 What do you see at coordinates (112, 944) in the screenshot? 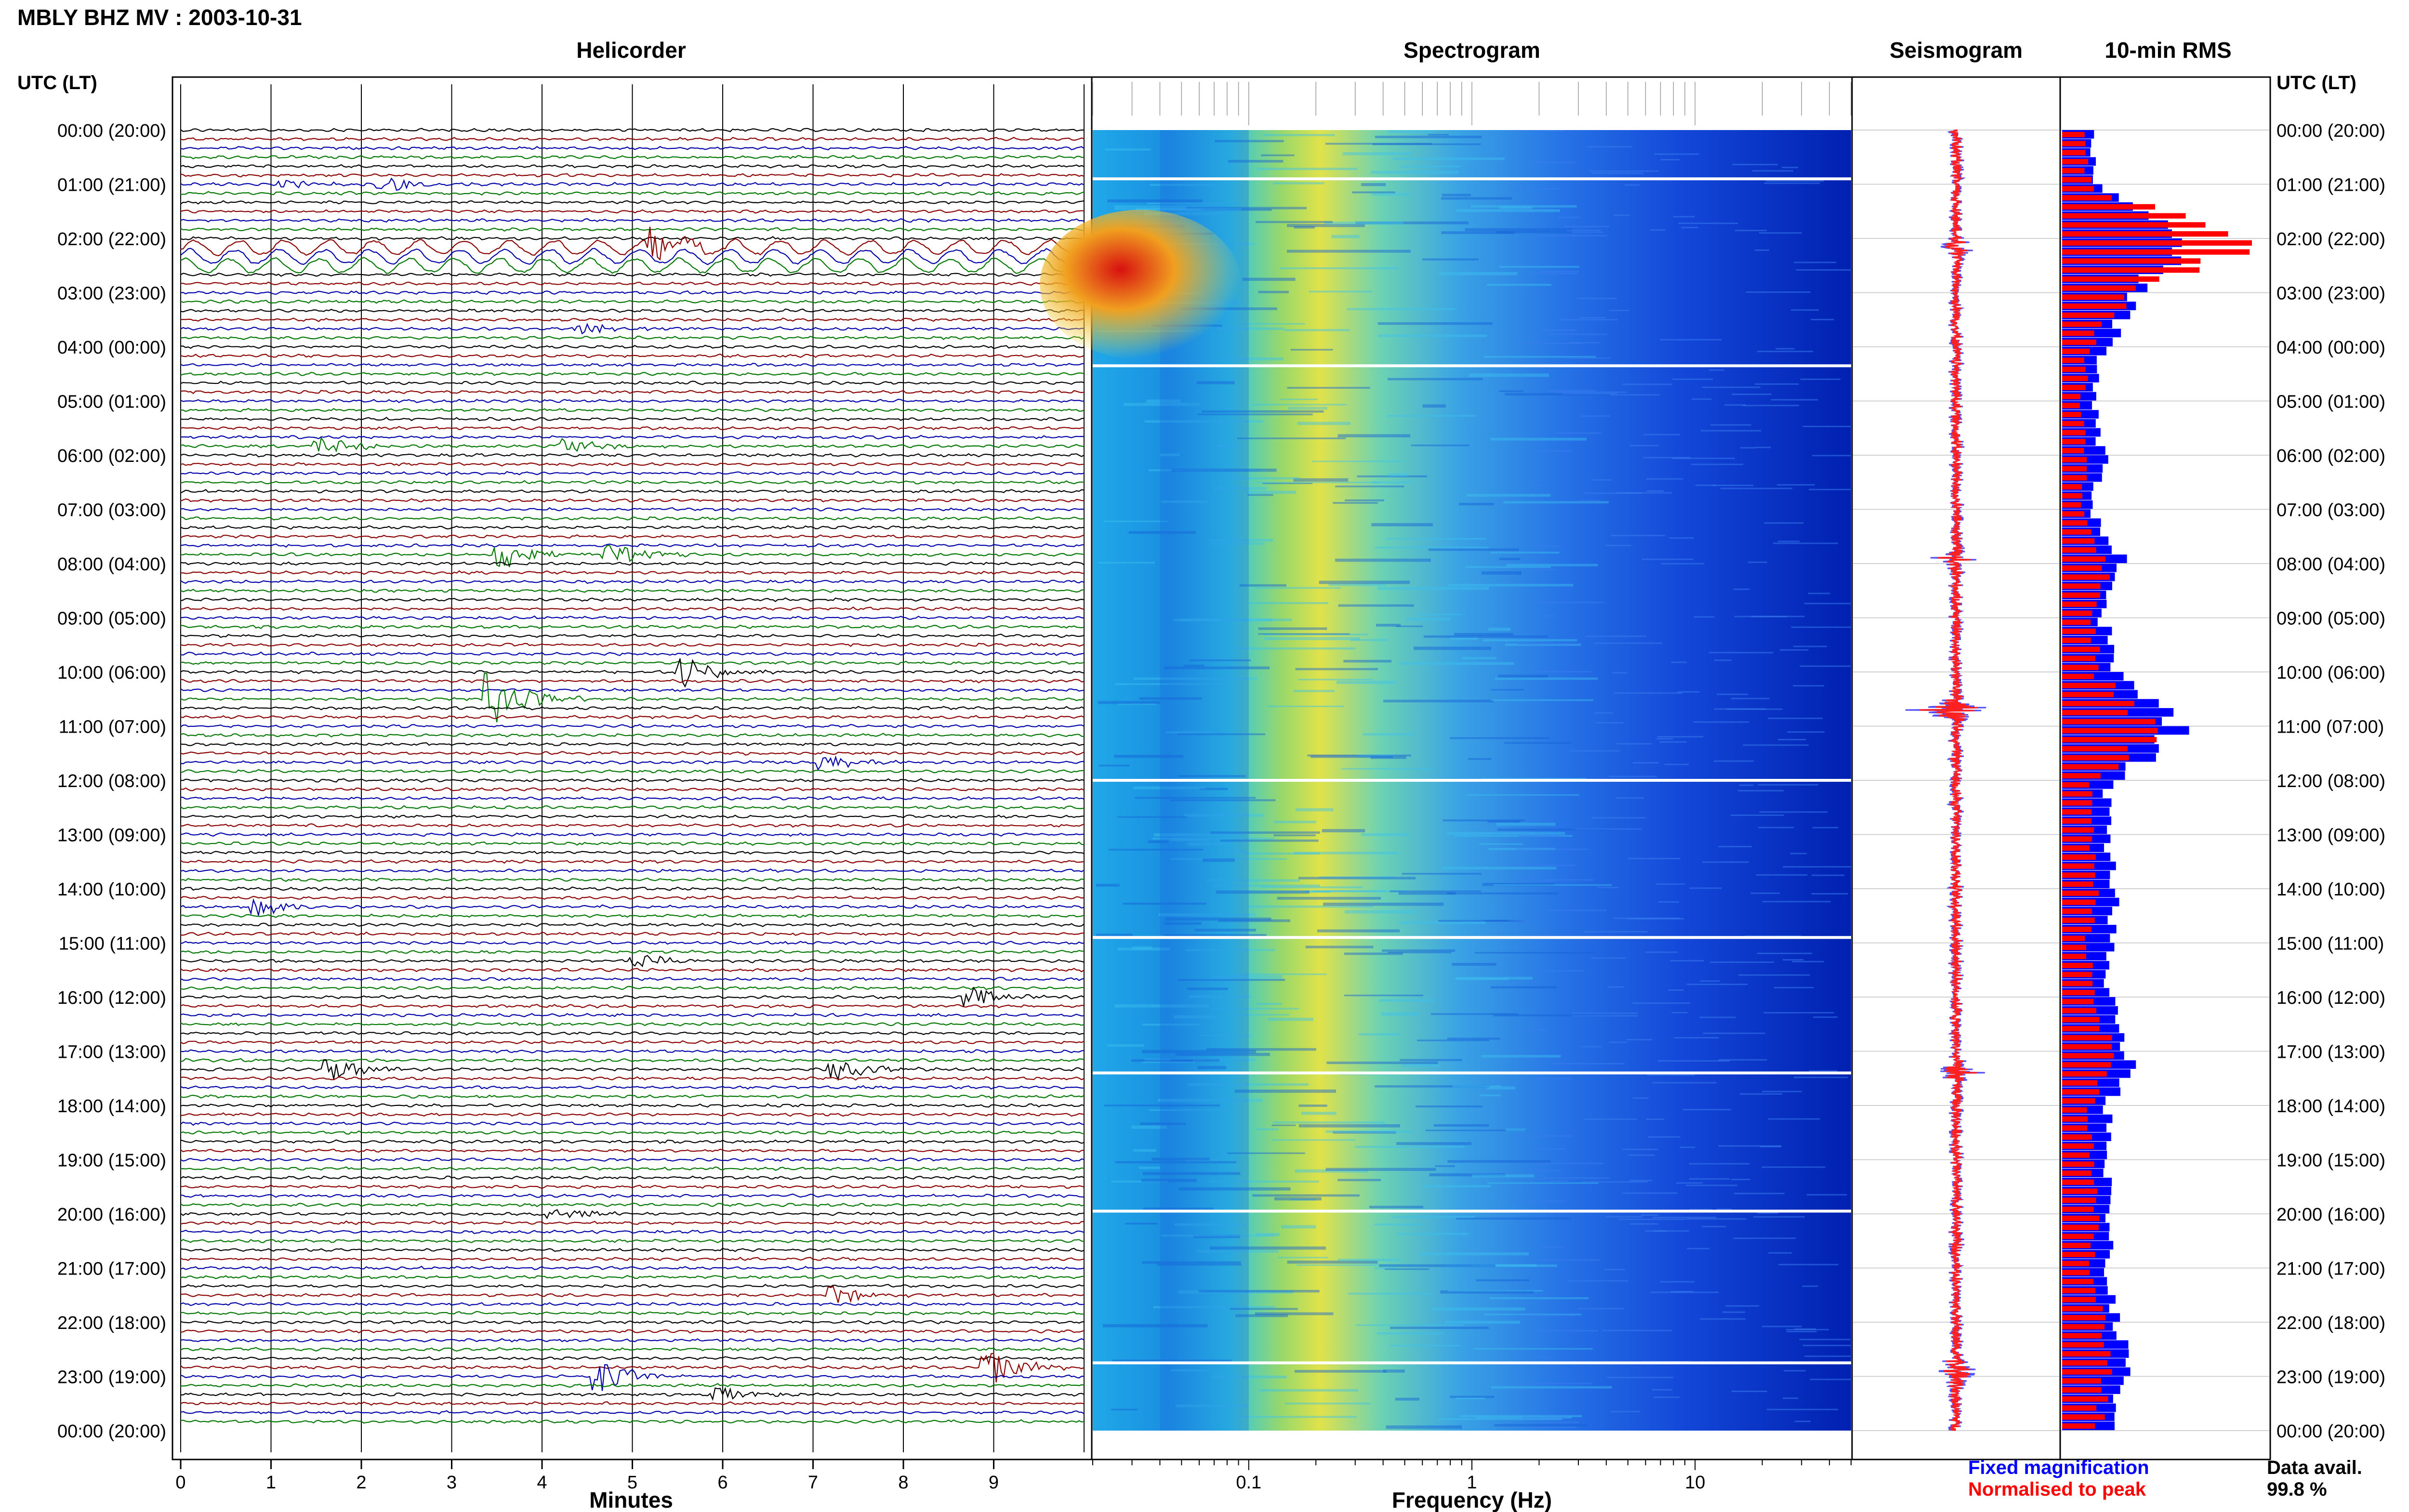
I see `time-label-left: 15:00 (11:00)` at bounding box center [112, 944].